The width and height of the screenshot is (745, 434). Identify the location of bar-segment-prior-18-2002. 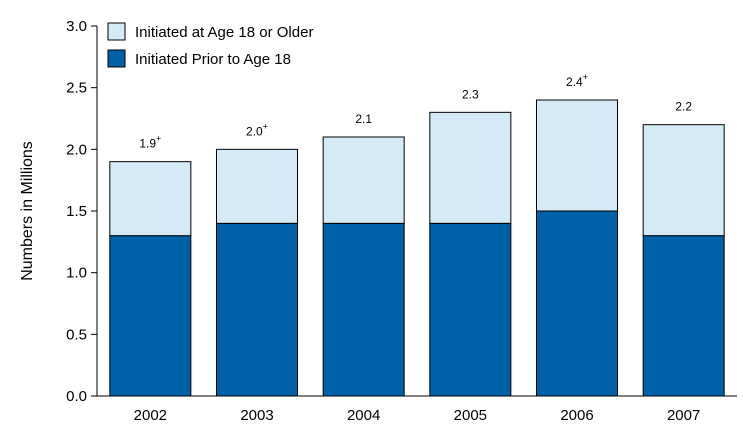
(150, 316).